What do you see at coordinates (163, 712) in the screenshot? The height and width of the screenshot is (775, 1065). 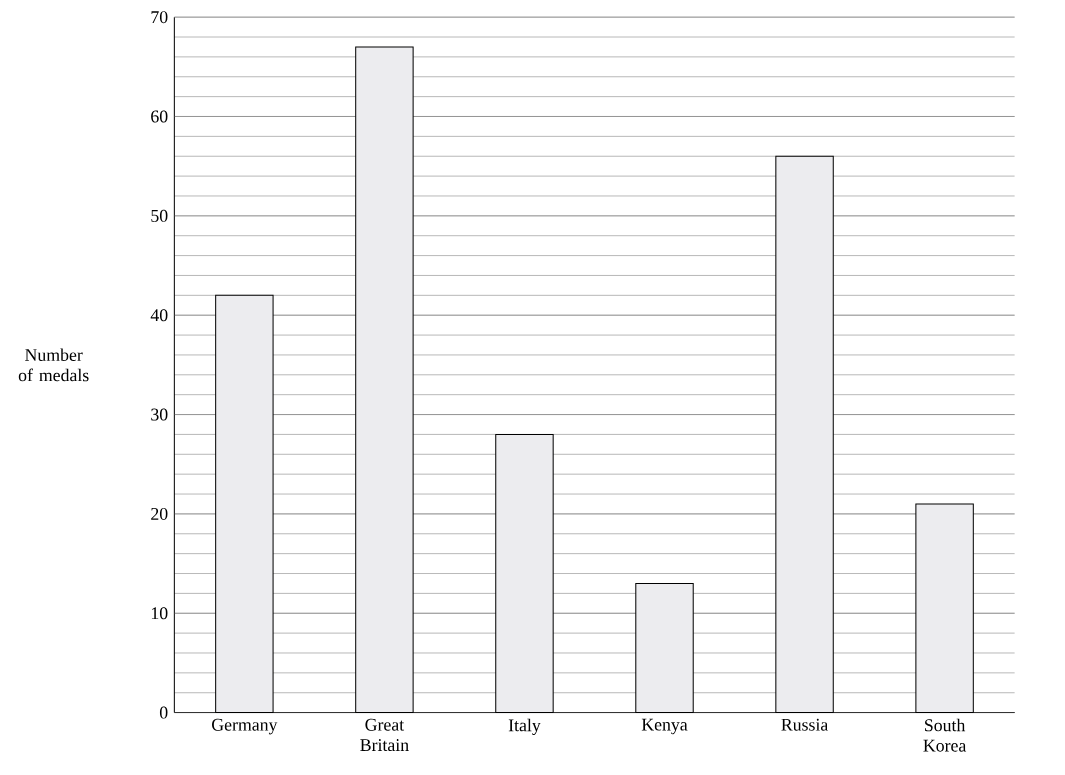 I see `y-tick-label: 0` at bounding box center [163, 712].